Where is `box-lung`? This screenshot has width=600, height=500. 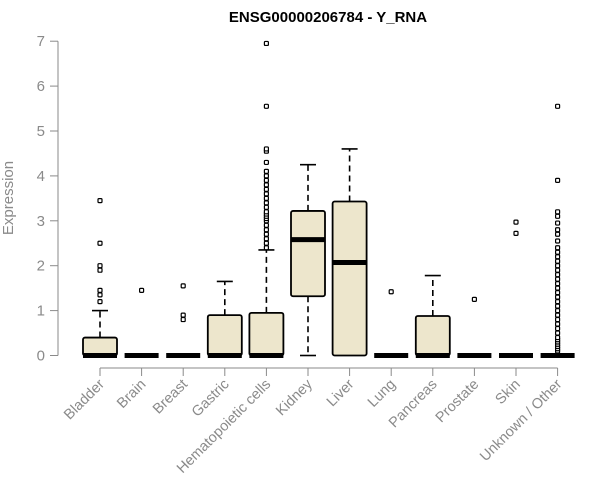
box-lung is located at coordinates (391, 323).